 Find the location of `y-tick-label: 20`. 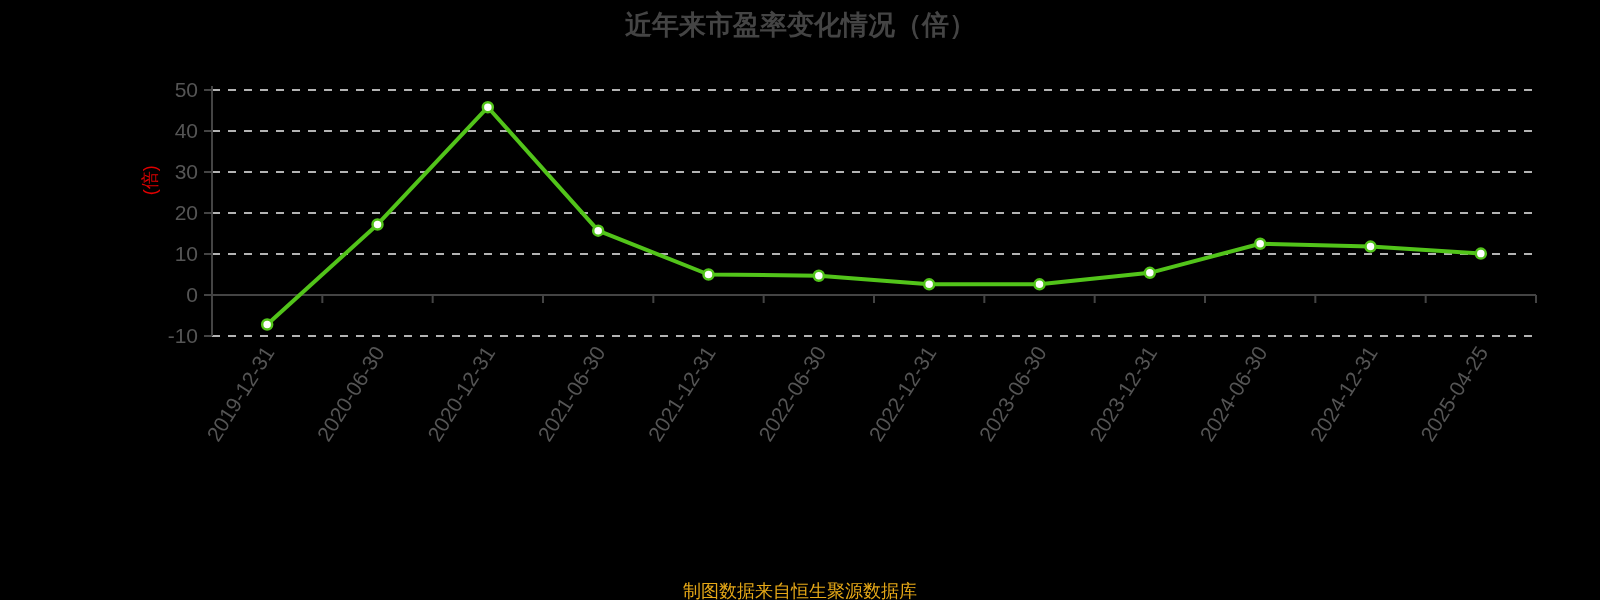

y-tick-label: 20 is located at coordinates (186, 212).